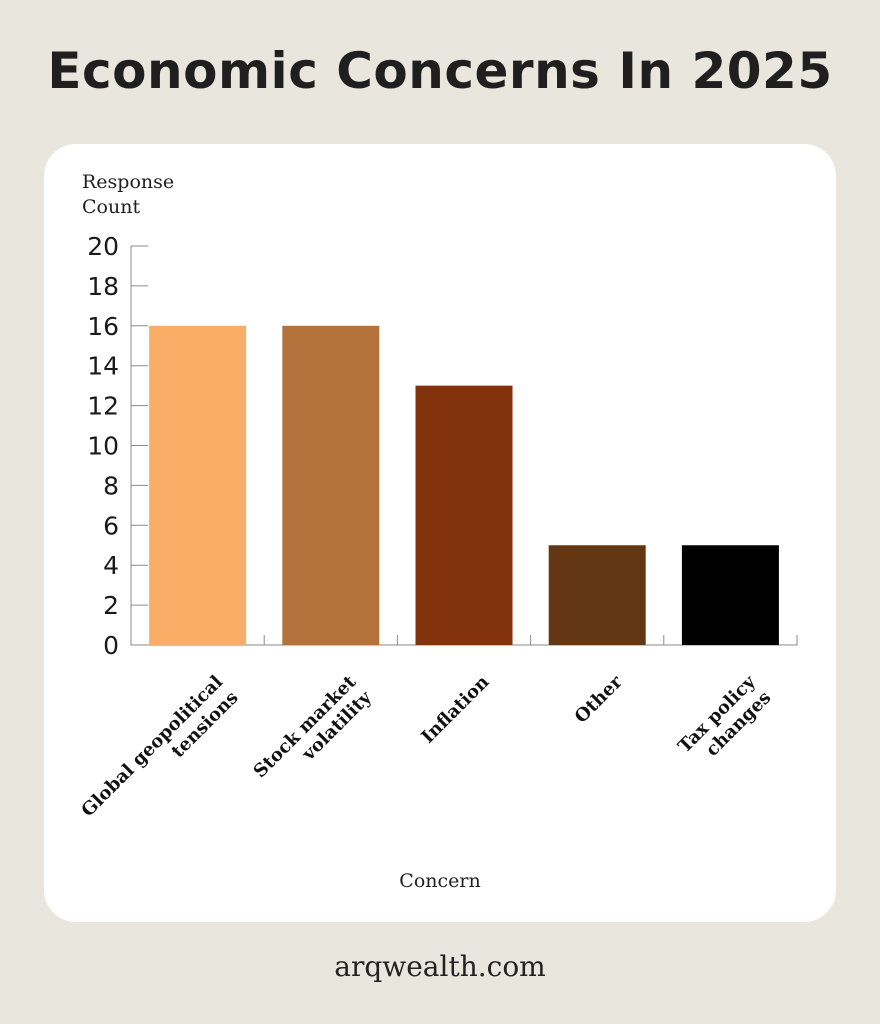 The width and height of the screenshot is (880, 1024). Describe the element at coordinates (103, 406) in the screenshot. I see `y-tick-label: 12` at that location.